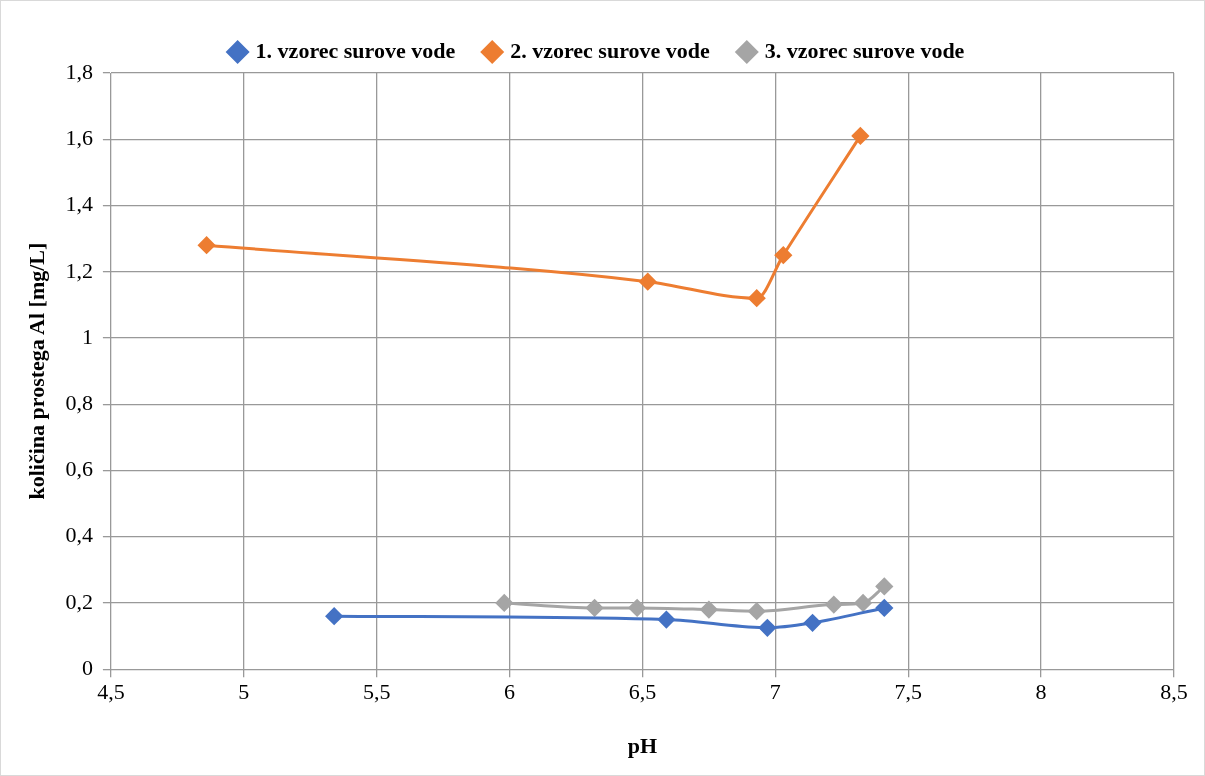  I want to click on y-tick-label: 1, so click(87, 336).